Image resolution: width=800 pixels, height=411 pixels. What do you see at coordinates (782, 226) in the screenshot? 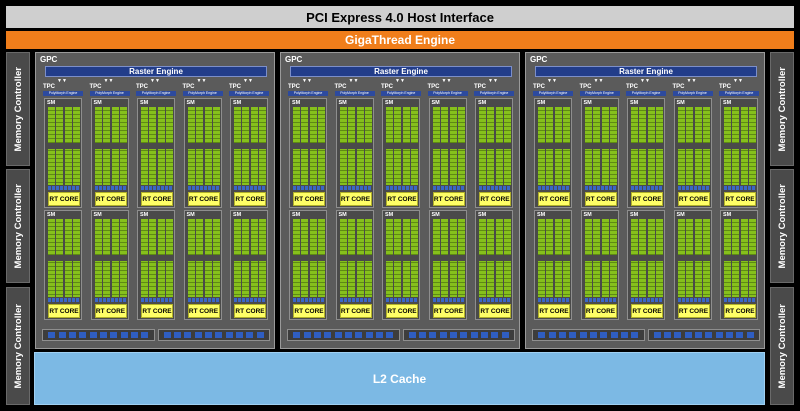
I see `memory-controller-right-2: Memory Controller` at bounding box center [782, 226].